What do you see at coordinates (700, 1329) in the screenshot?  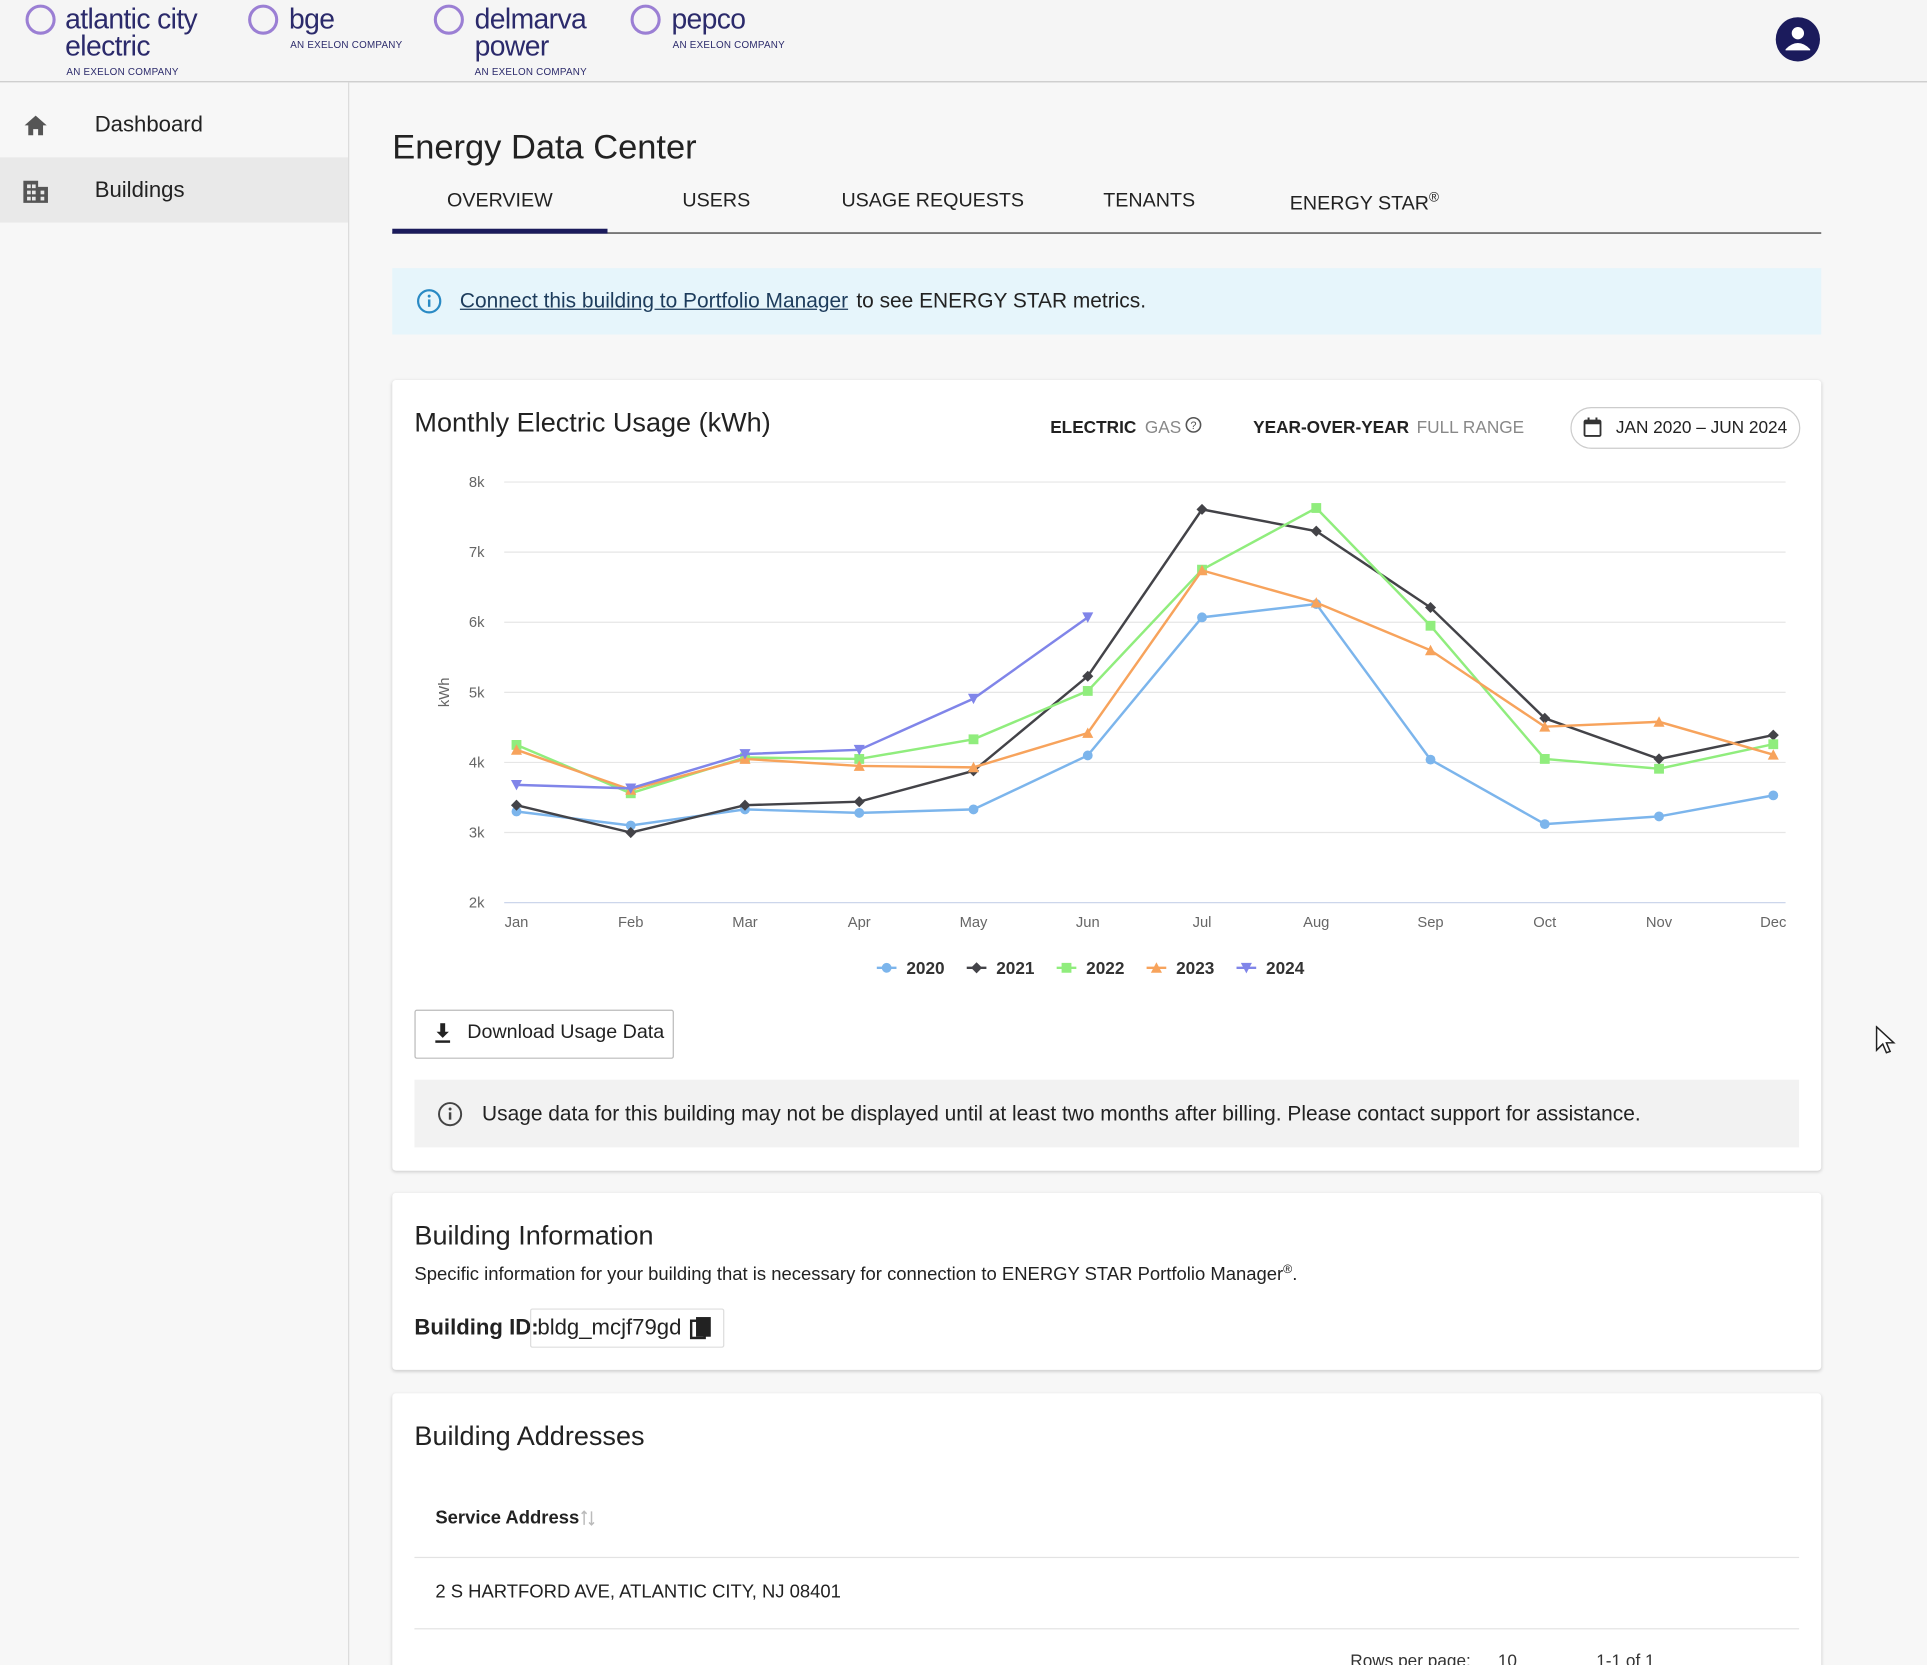 I see `copy-icon` at bounding box center [700, 1329].